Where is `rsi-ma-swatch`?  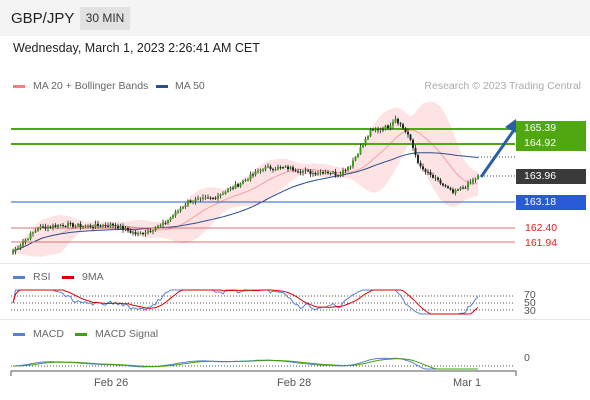 rsi-ma-swatch is located at coordinates (68, 277).